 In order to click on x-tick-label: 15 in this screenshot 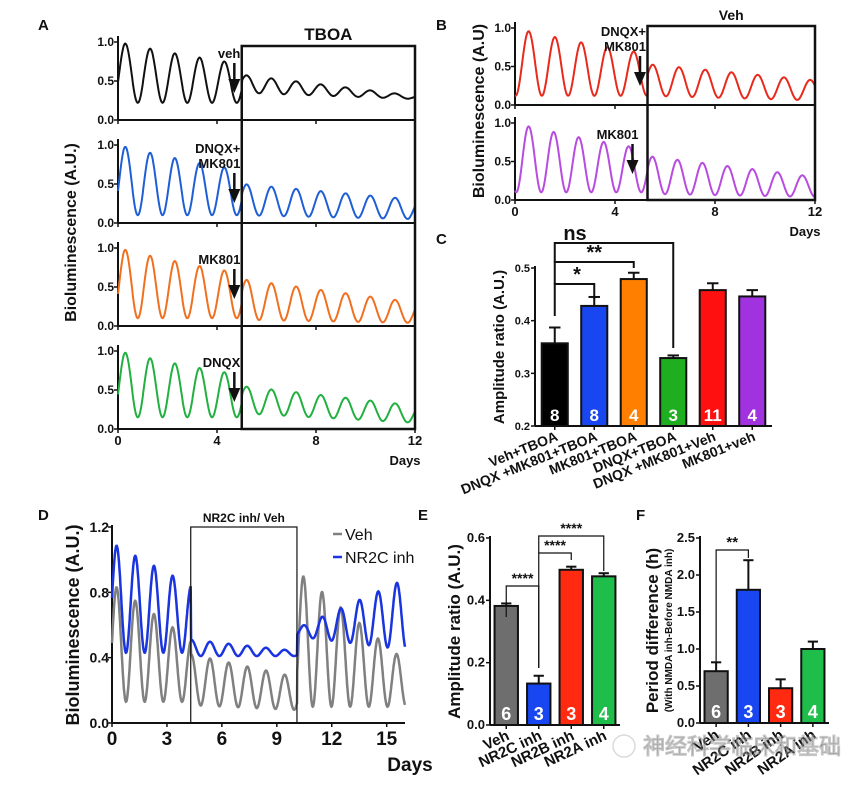, I will do `click(387, 739)`.